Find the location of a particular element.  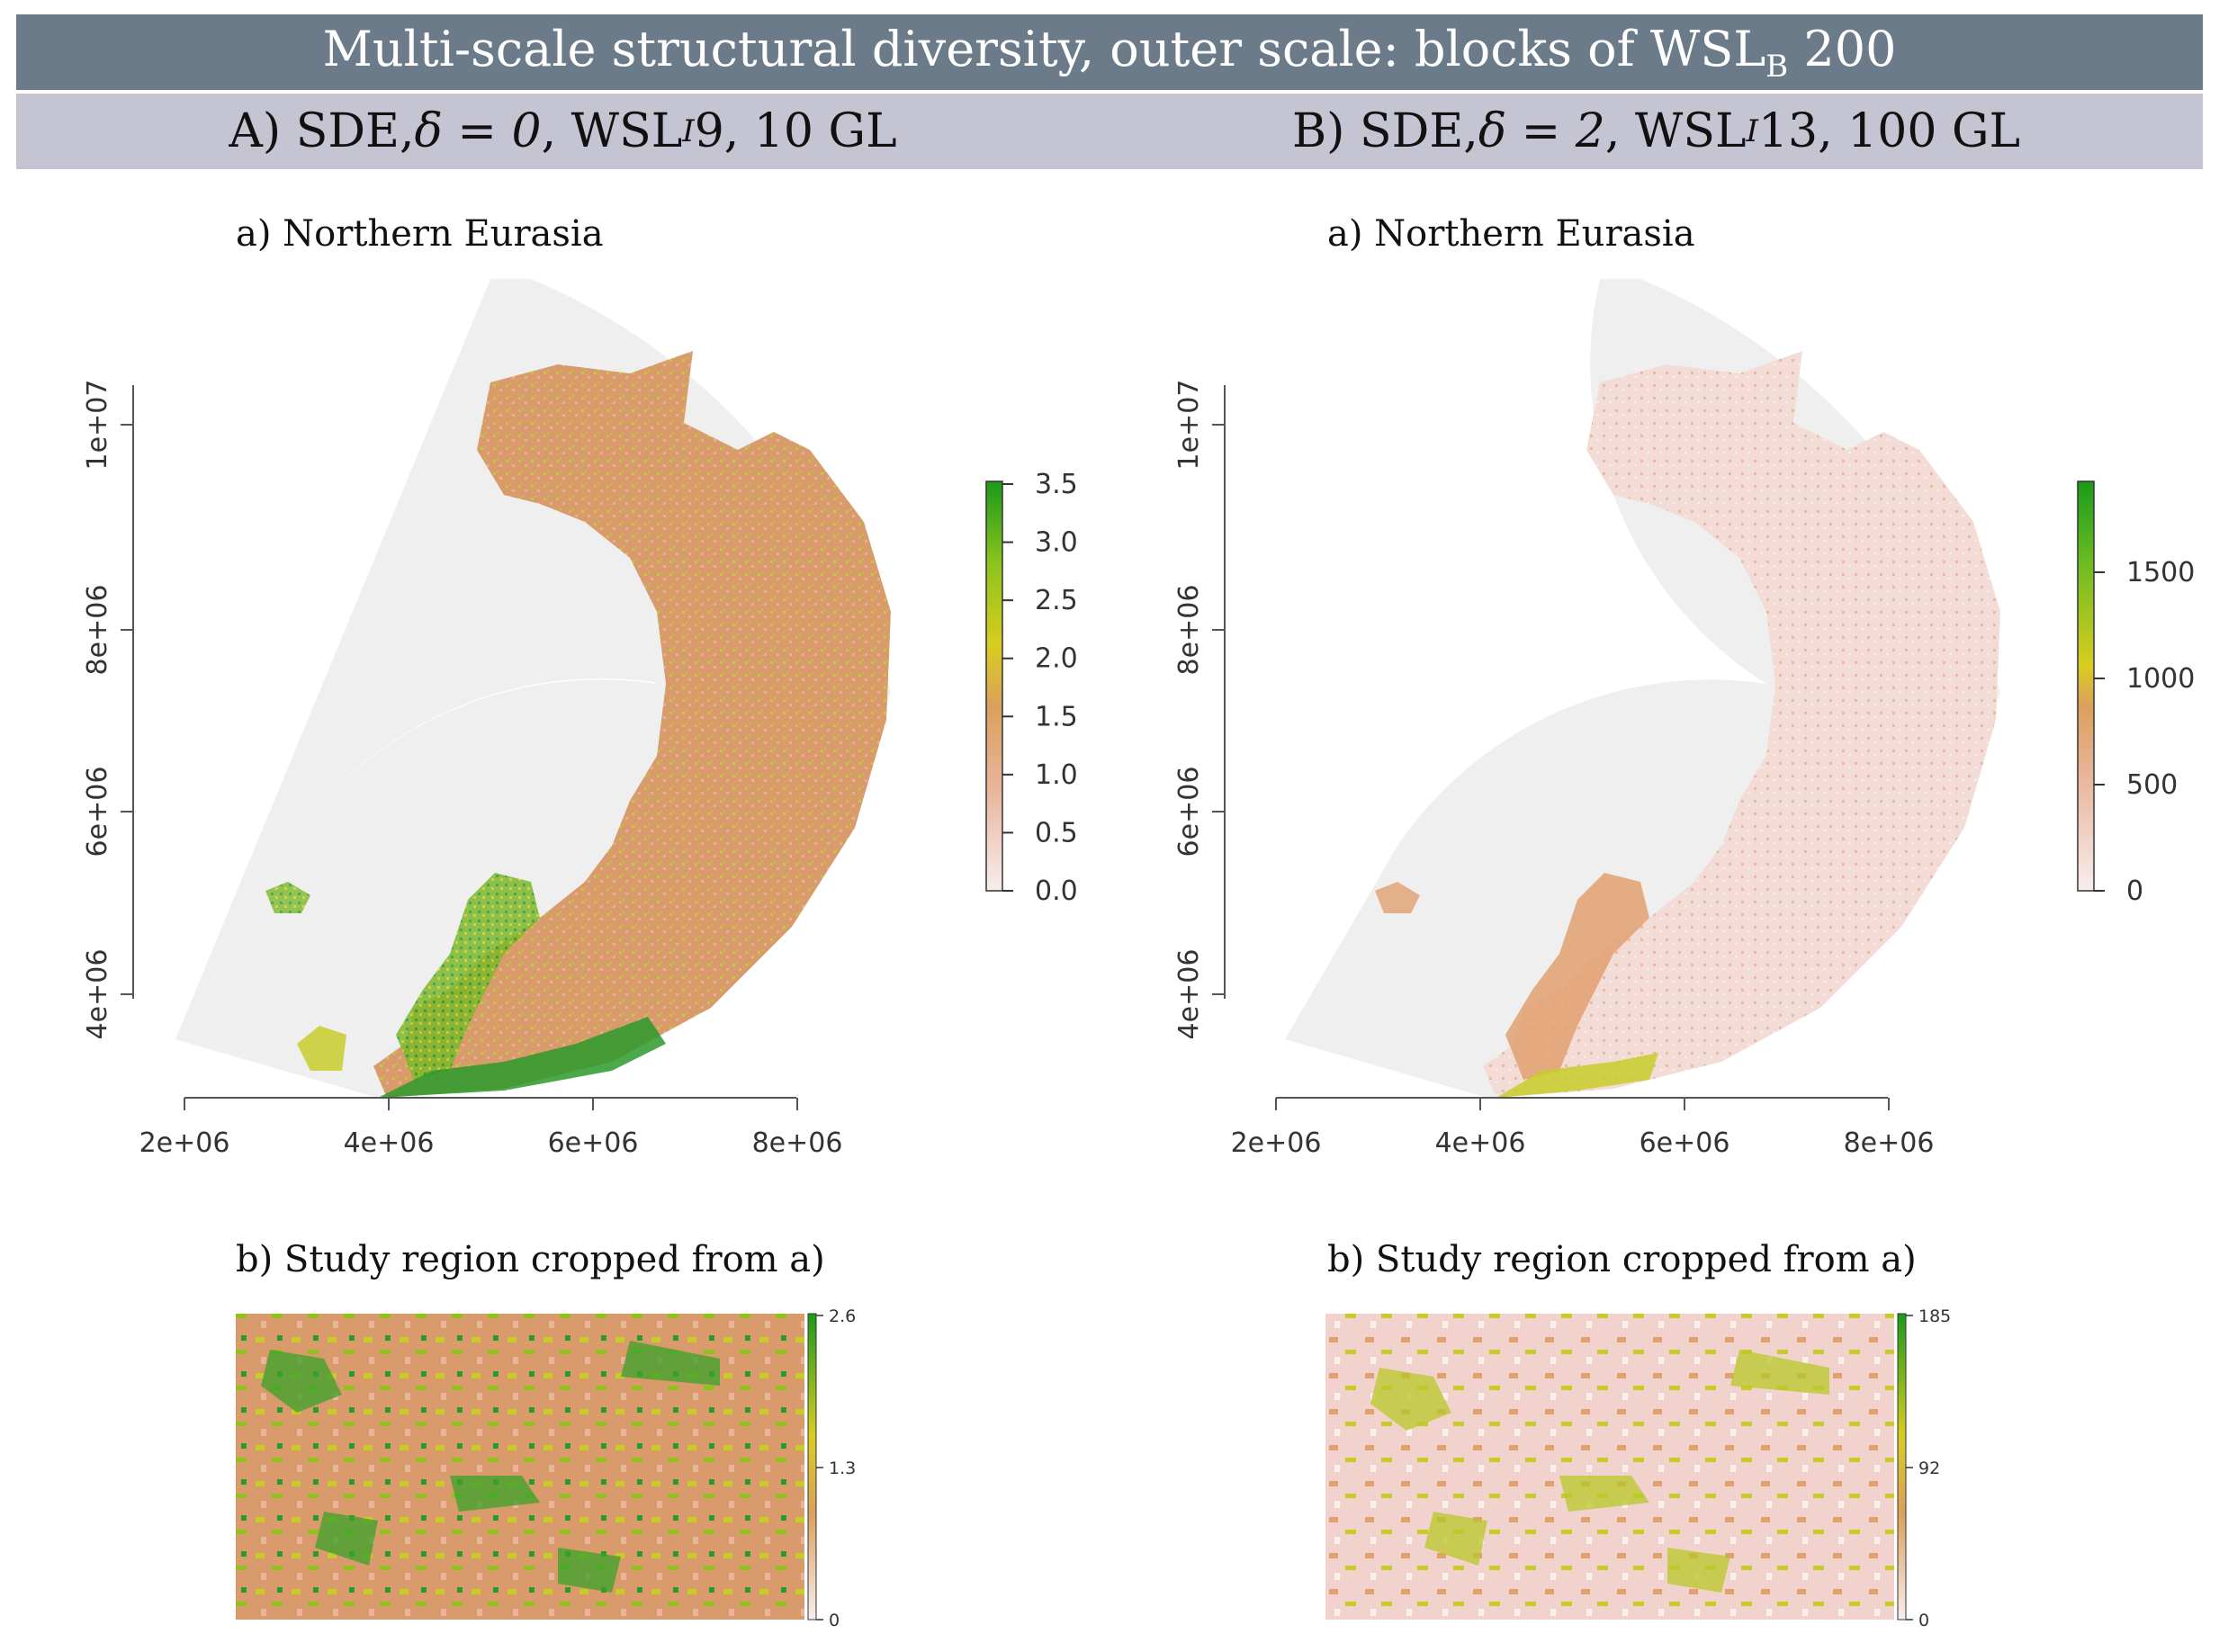

crop-legend-tick-label: 2.6 is located at coordinates (842, 1316).